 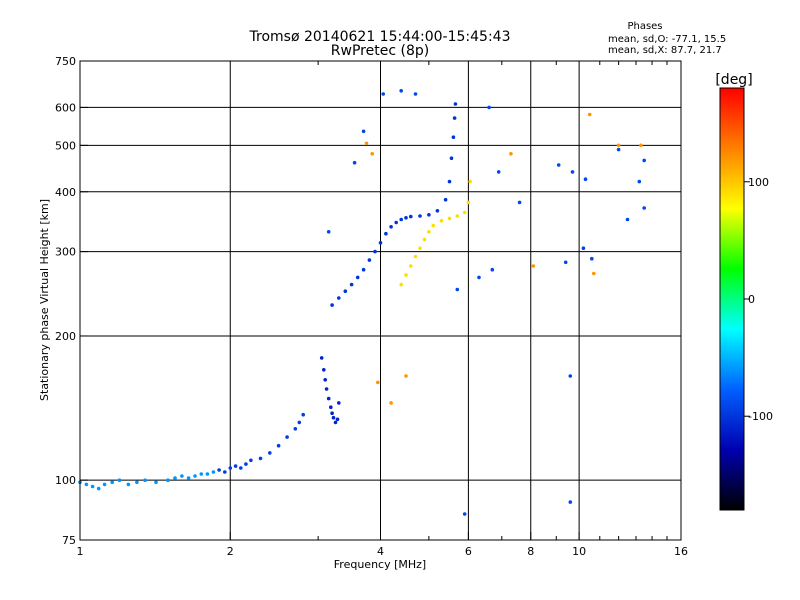 I want to click on x-axis-label: Frequency [MHz], so click(x=380, y=564).